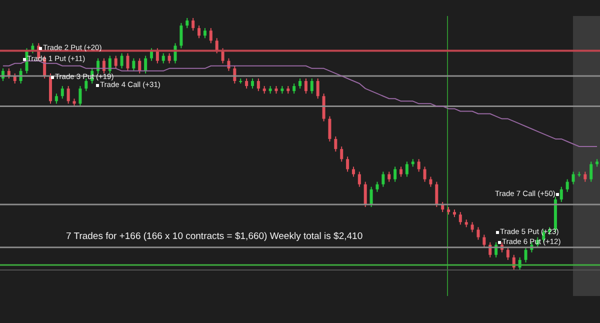  What do you see at coordinates (214, 236) in the screenshot?
I see `annotation: 7 Trades for +166 (166 x 10 contracts = $1,660) Weekly total is $2,410` at bounding box center [214, 236].